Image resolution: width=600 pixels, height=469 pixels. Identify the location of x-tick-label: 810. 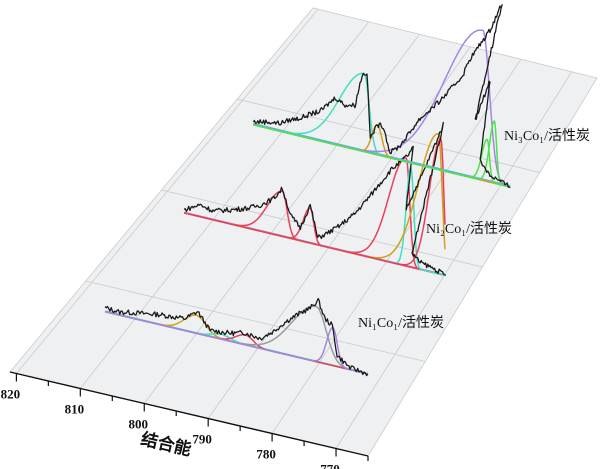
(75, 409).